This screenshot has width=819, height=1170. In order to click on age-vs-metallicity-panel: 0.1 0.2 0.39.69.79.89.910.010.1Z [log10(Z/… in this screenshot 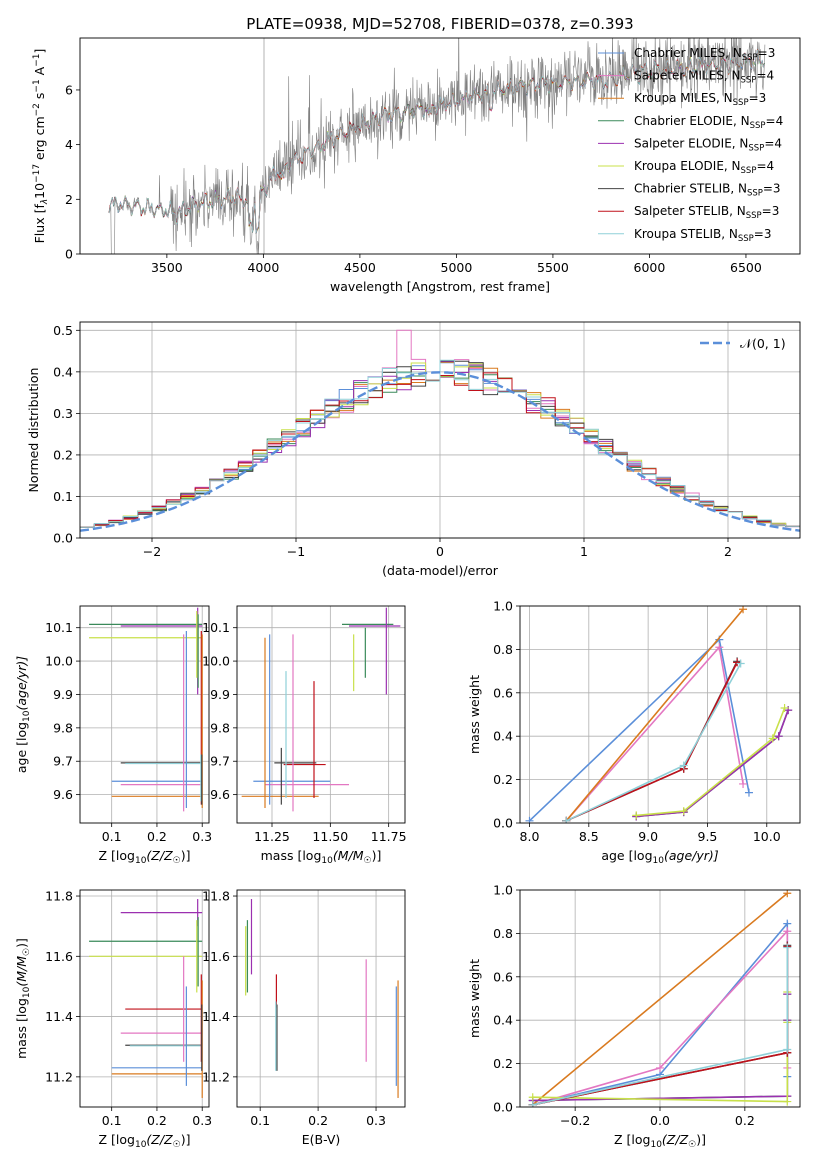, I will do `click(113, 735)`.